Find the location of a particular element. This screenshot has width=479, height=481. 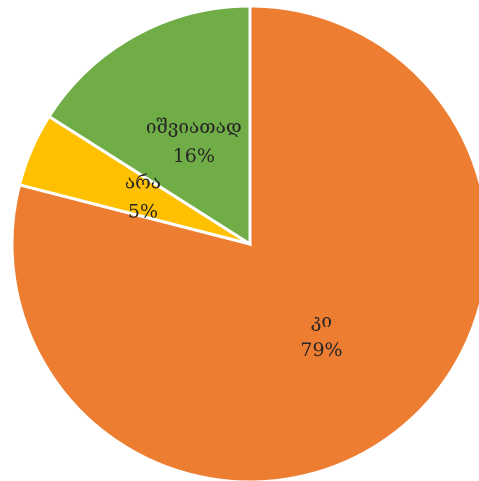

slice-value-label: 79% is located at coordinates (321, 350).